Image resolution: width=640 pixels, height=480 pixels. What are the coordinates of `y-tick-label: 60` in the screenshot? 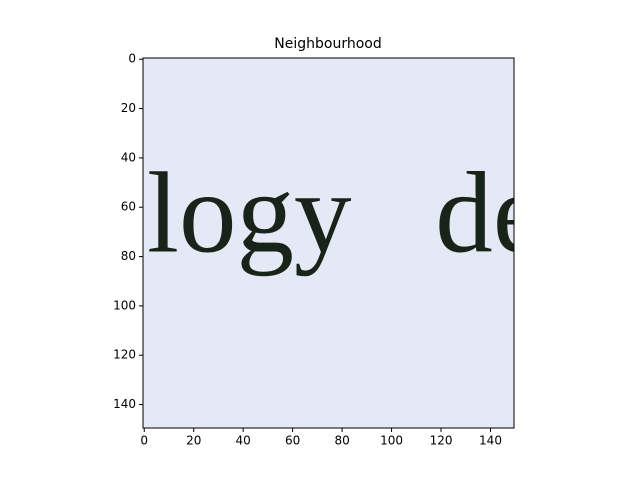 It's located at (128, 207).